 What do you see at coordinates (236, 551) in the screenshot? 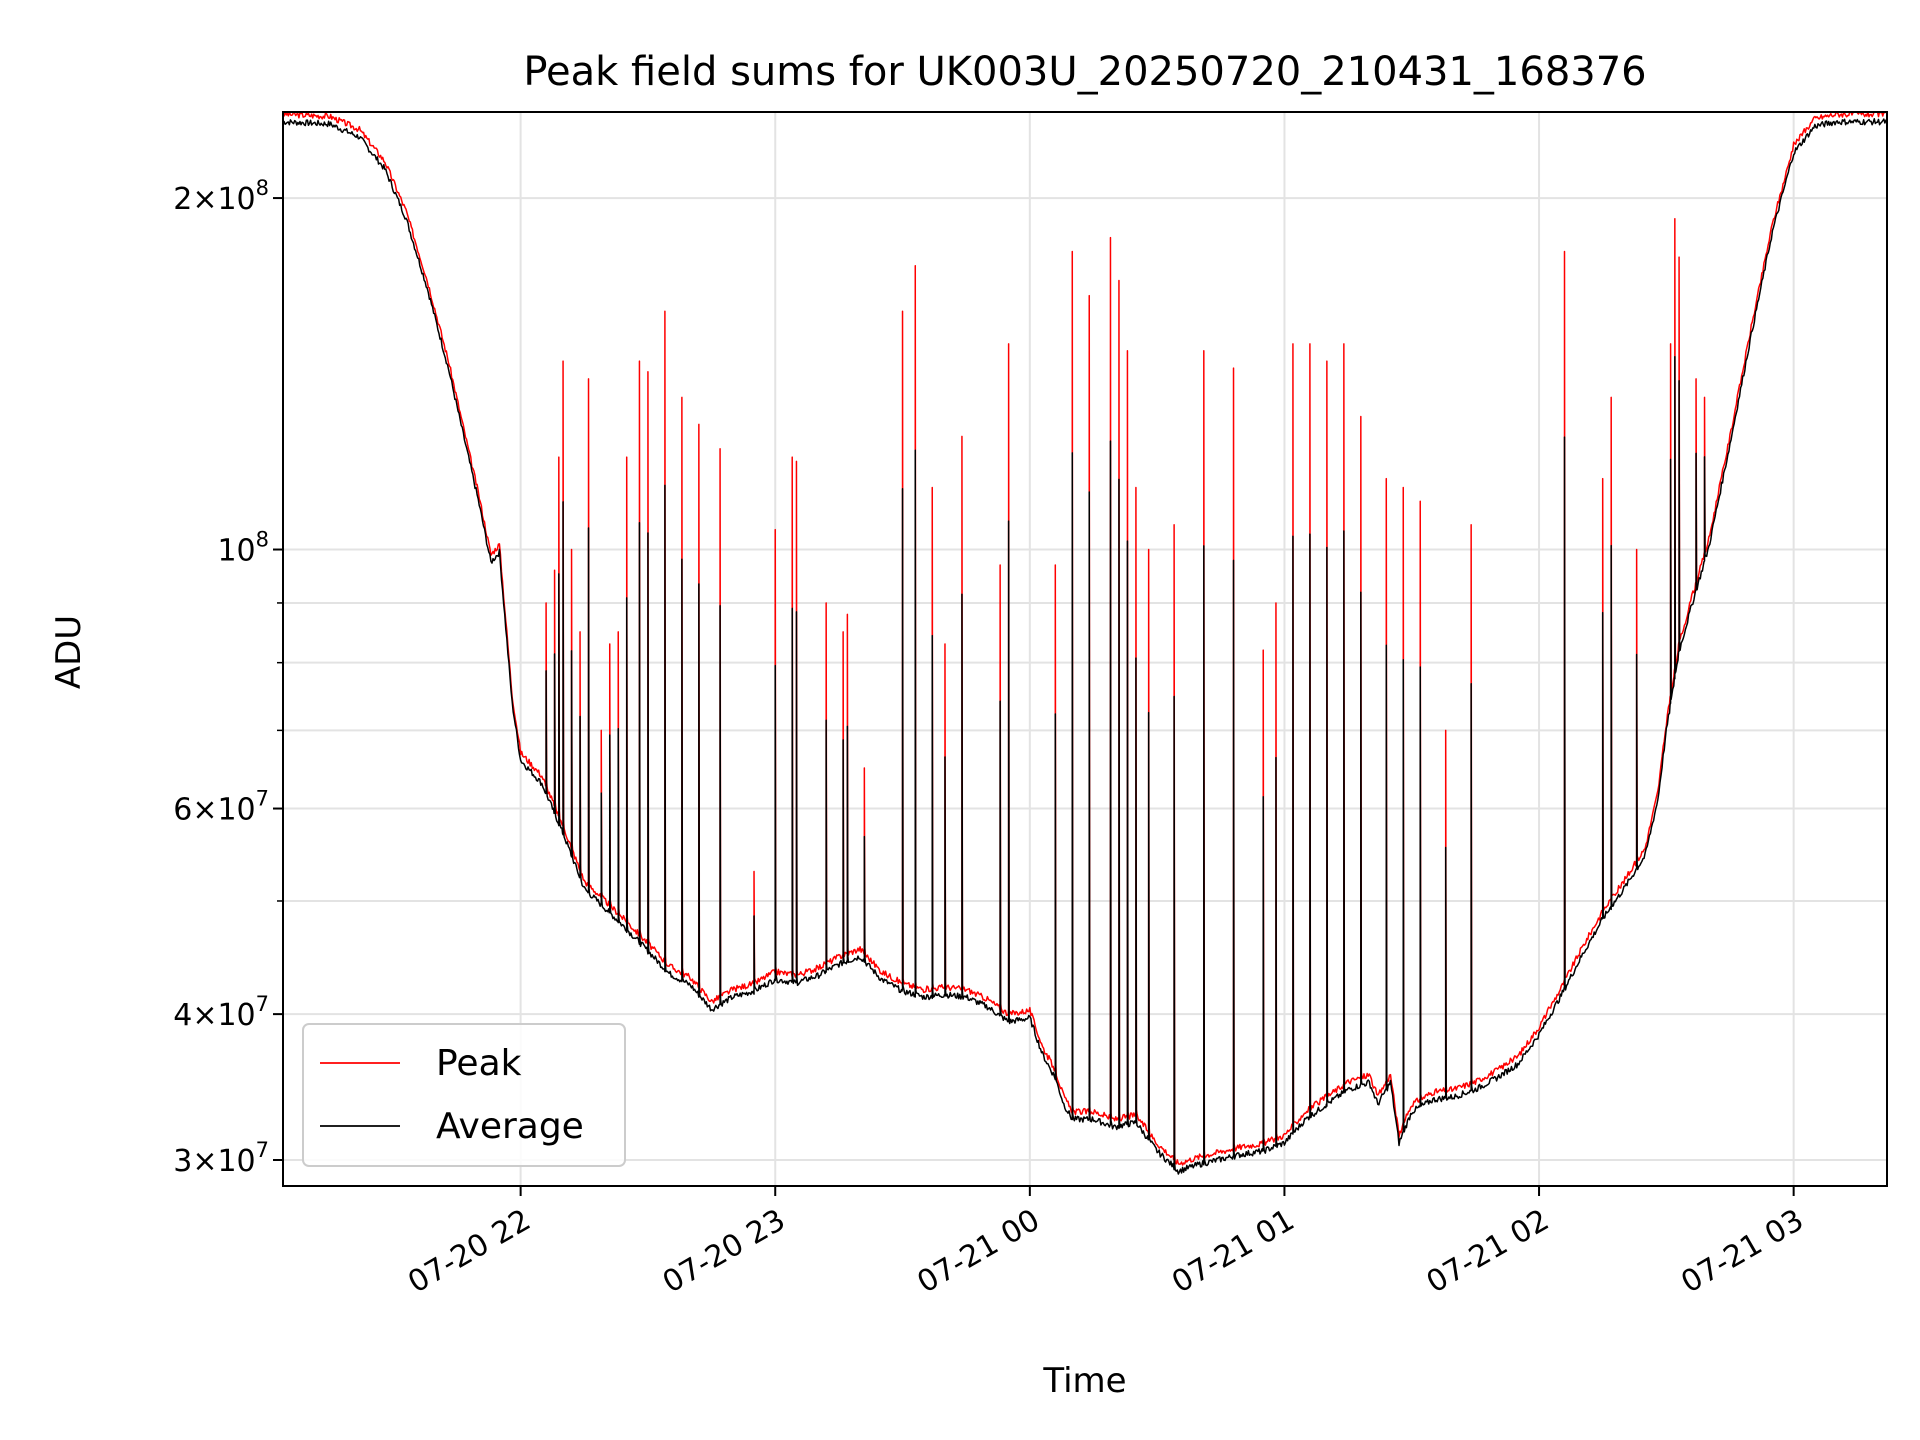
I see `y-tick-times: 10` at bounding box center [236, 551].